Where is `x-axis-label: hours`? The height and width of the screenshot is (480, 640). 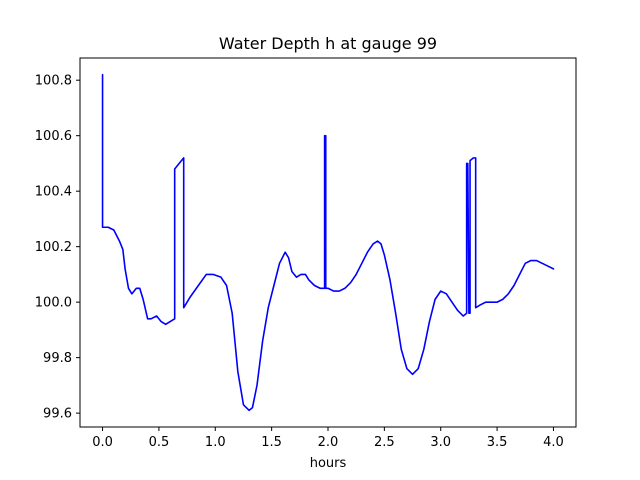
x-axis-label: hours is located at coordinates (328, 463).